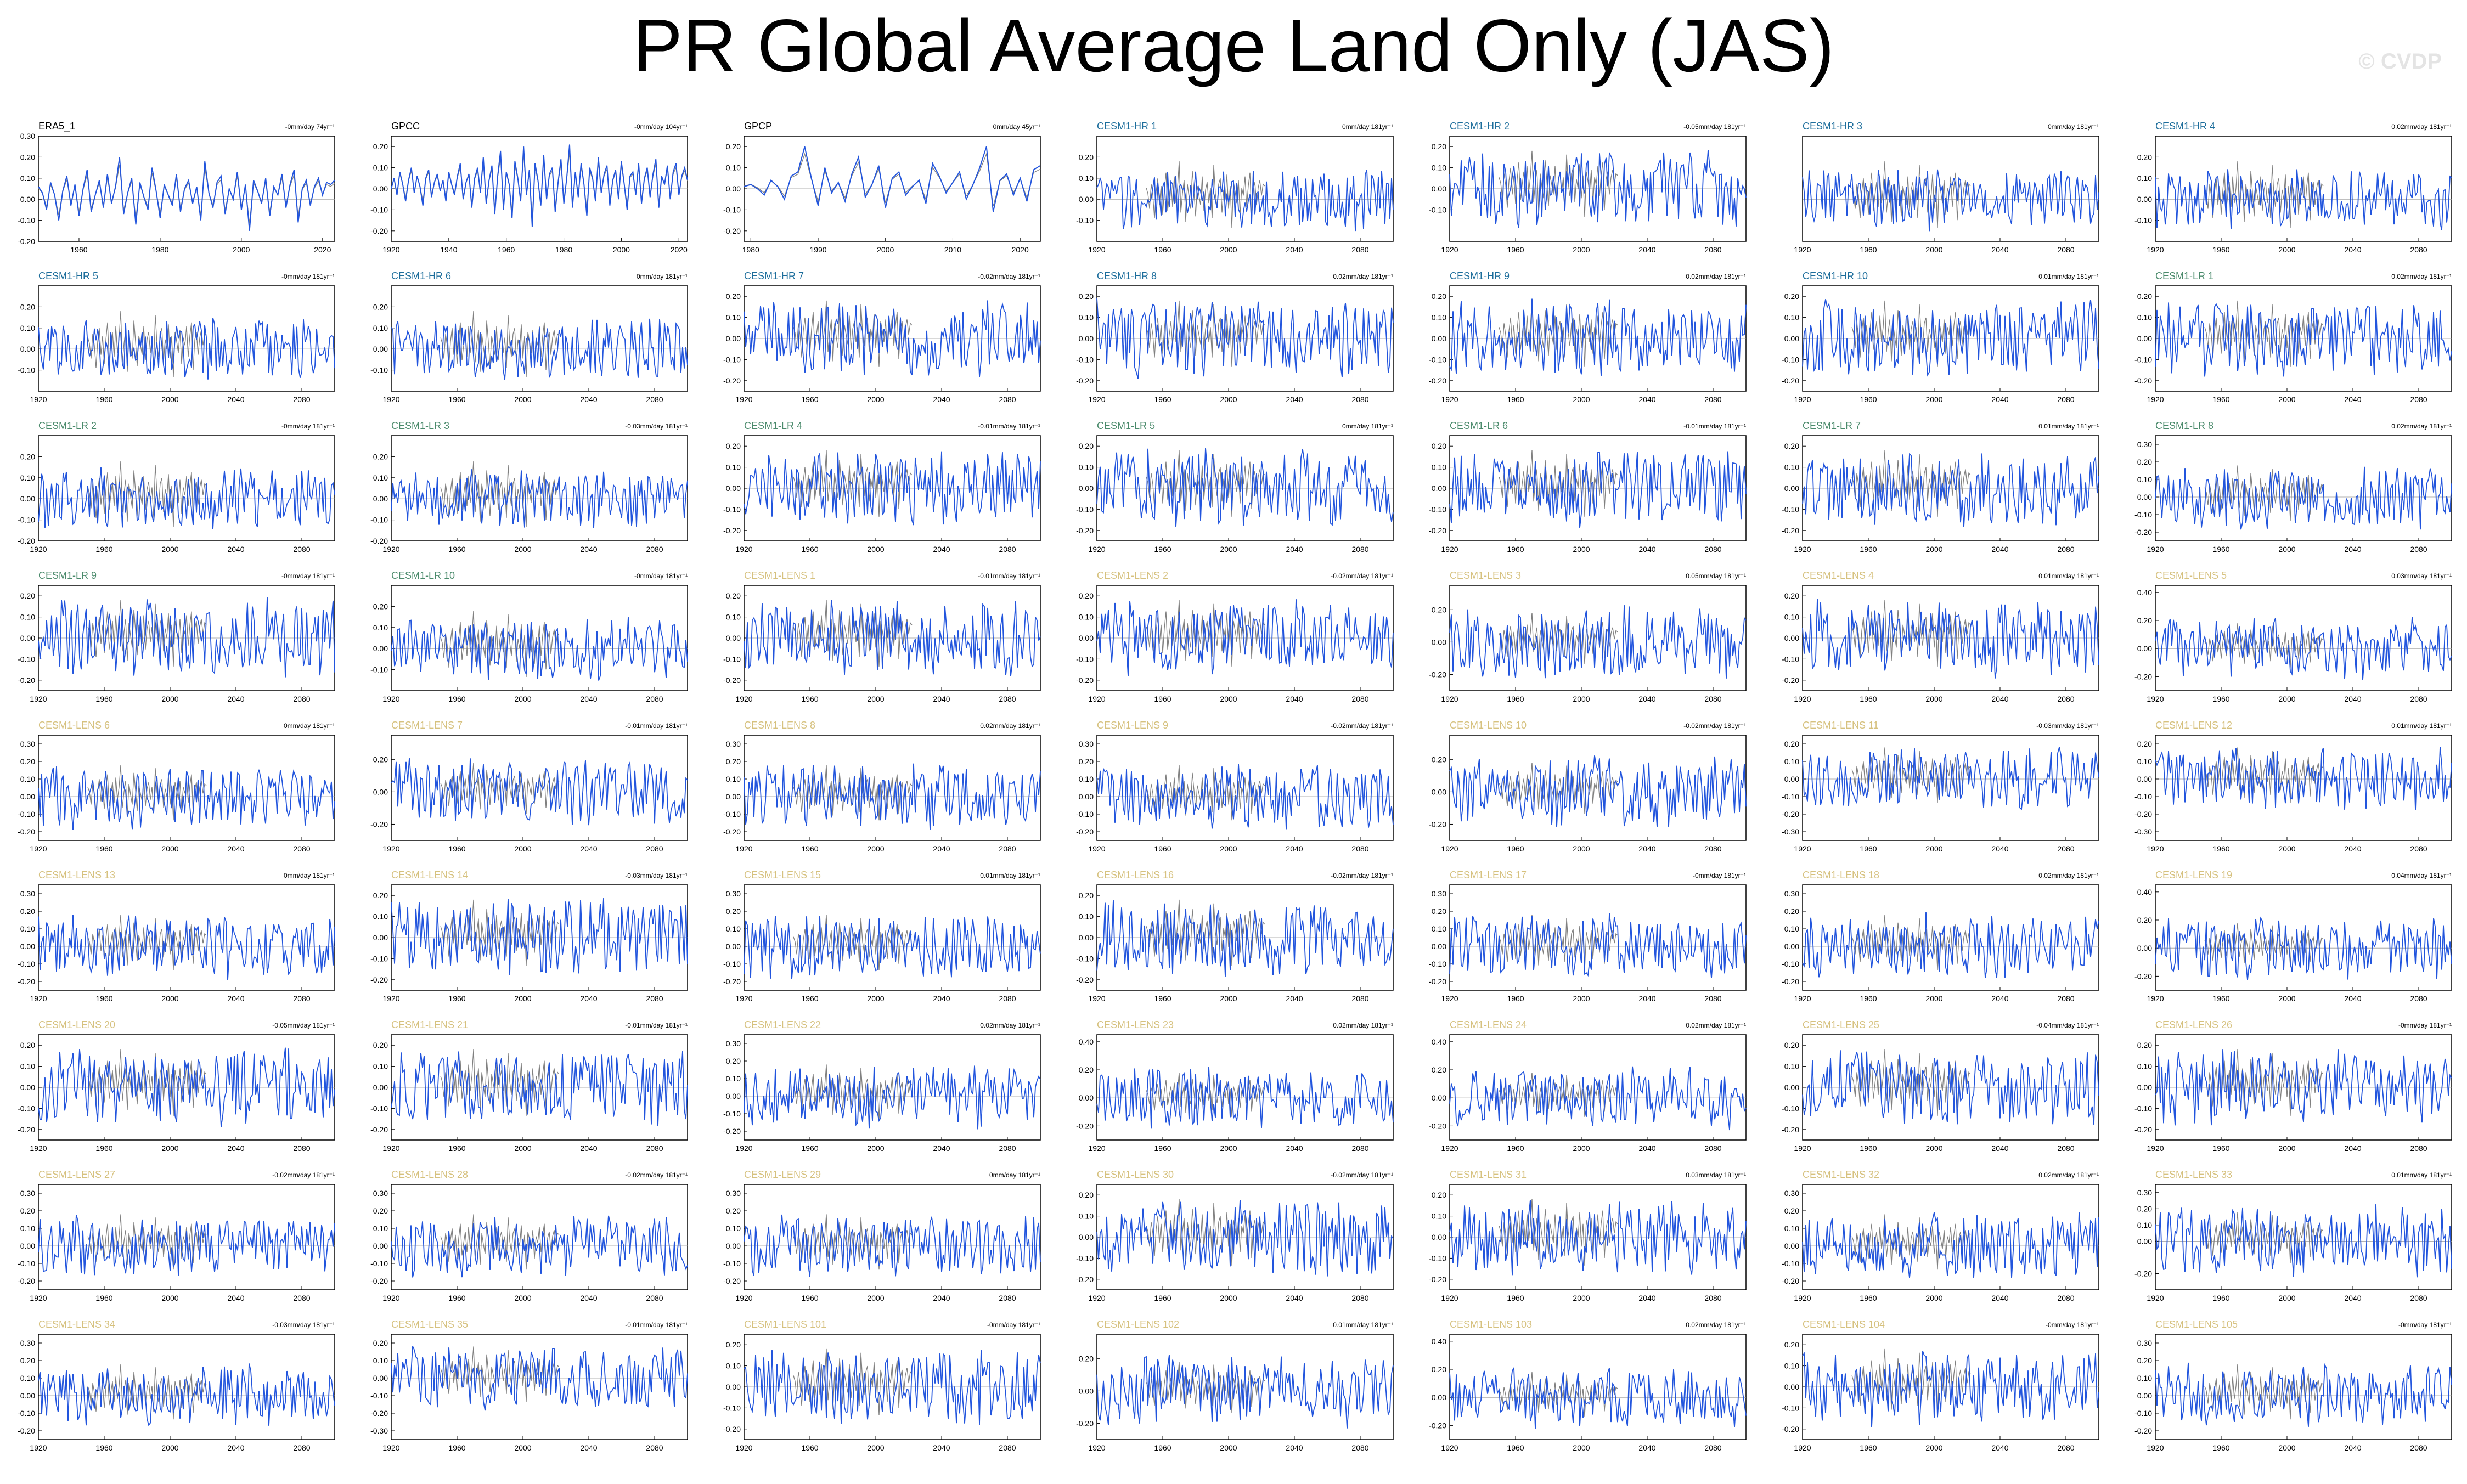 The width and height of the screenshot is (2467, 1484). What do you see at coordinates (952, 249) in the screenshot?
I see `x-tick-label: 2010` at bounding box center [952, 249].